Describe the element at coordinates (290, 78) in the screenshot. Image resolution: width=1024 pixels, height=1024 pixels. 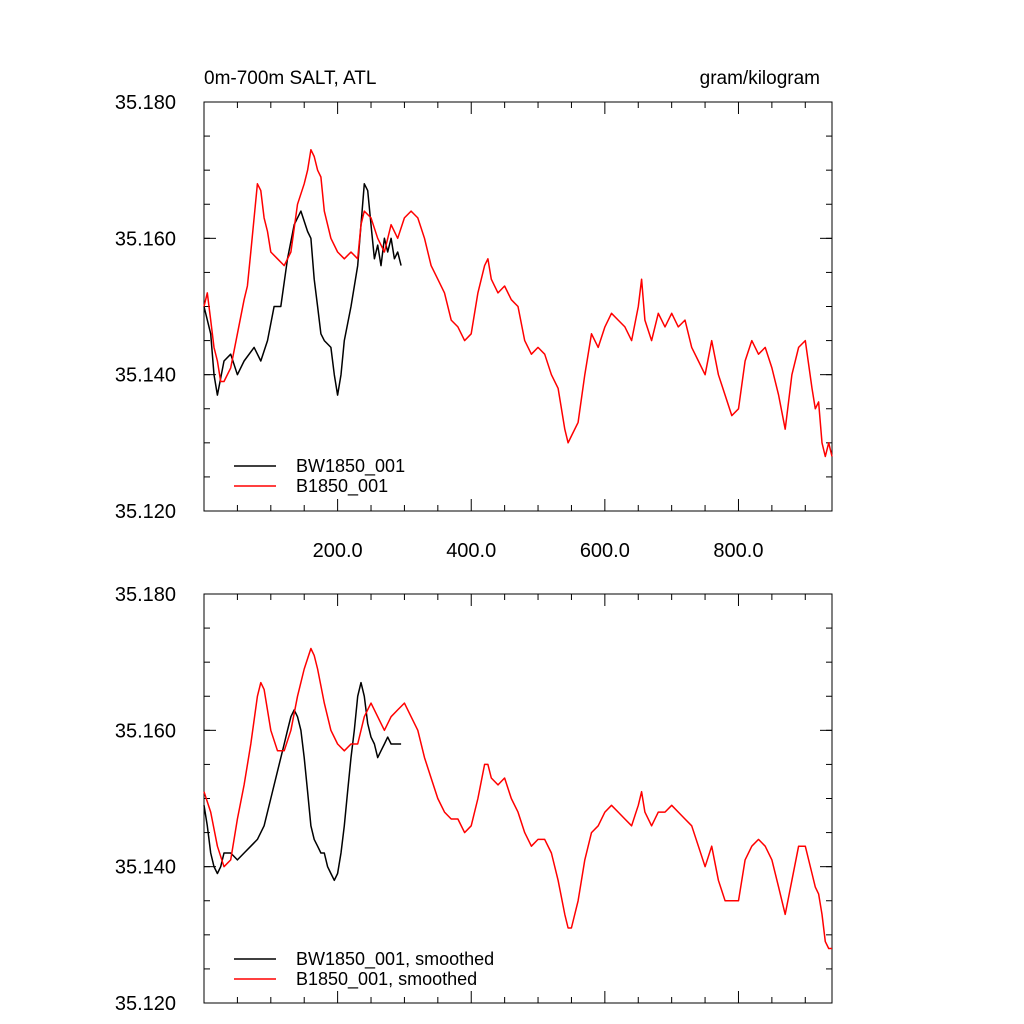
I see `chart-title: 0m-700m SALT, ATL` at that location.